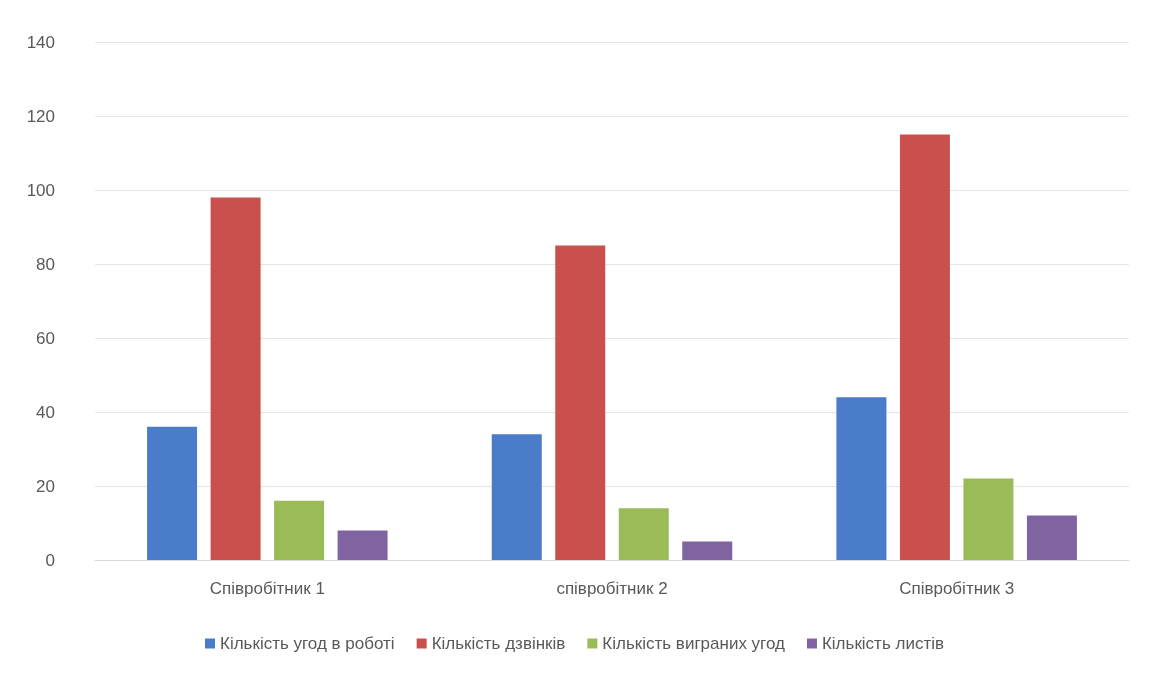 The width and height of the screenshot is (1149, 675). What do you see at coordinates (612, 588) in the screenshot?
I see `x-tick-label: співробітник 2` at bounding box center [612, 588].